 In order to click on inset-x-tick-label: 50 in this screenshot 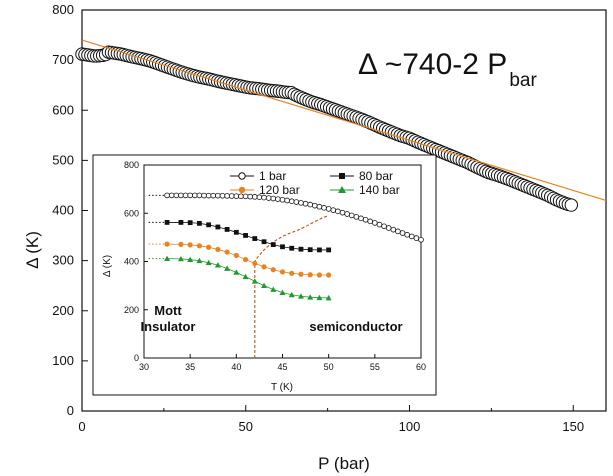, I will do `click(329, 367)`.